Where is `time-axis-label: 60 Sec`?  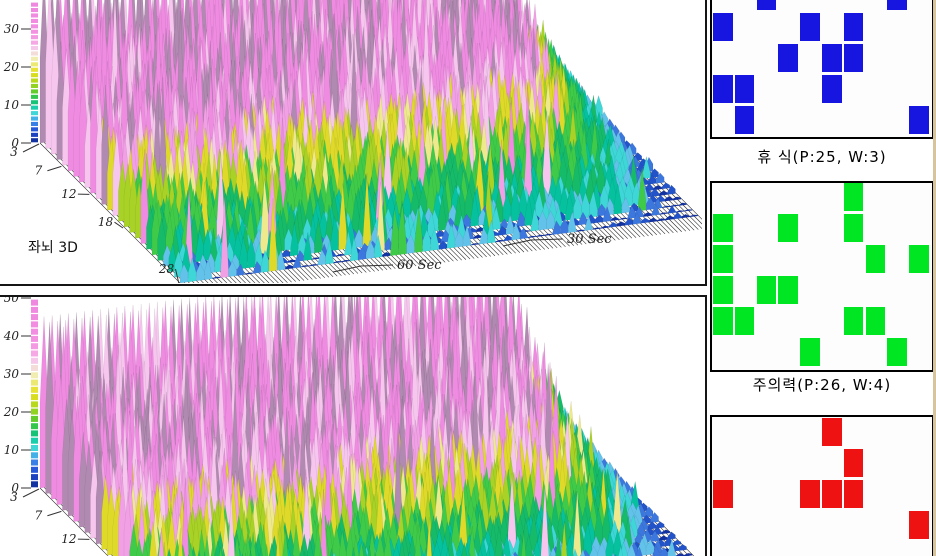 time-axis-label: 60 Sec is located at coordinates (419, 265).